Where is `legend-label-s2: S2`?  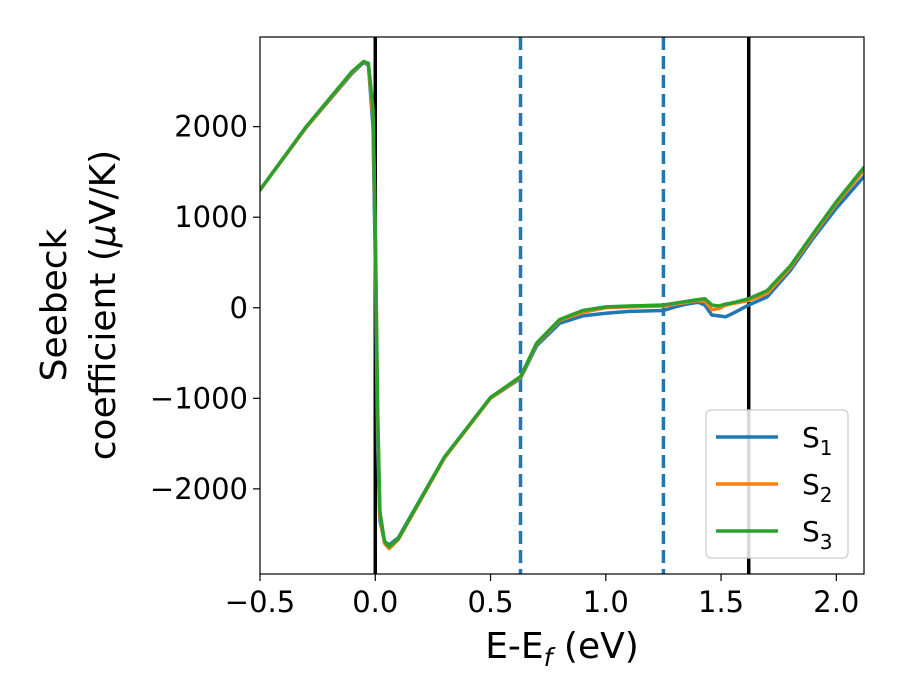 legend-label-s2: S2 is located at coordinates (817, 487).